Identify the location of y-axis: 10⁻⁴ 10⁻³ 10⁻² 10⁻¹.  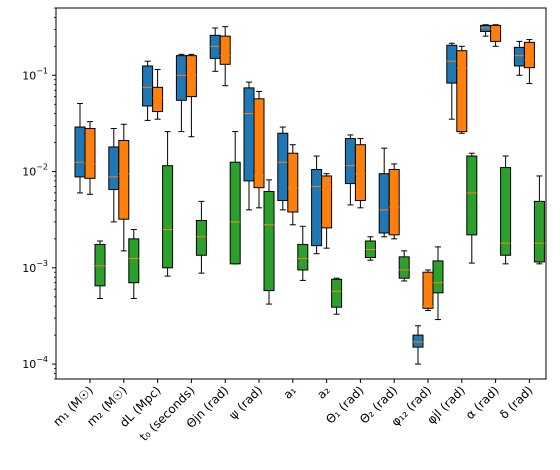
(39, 193).